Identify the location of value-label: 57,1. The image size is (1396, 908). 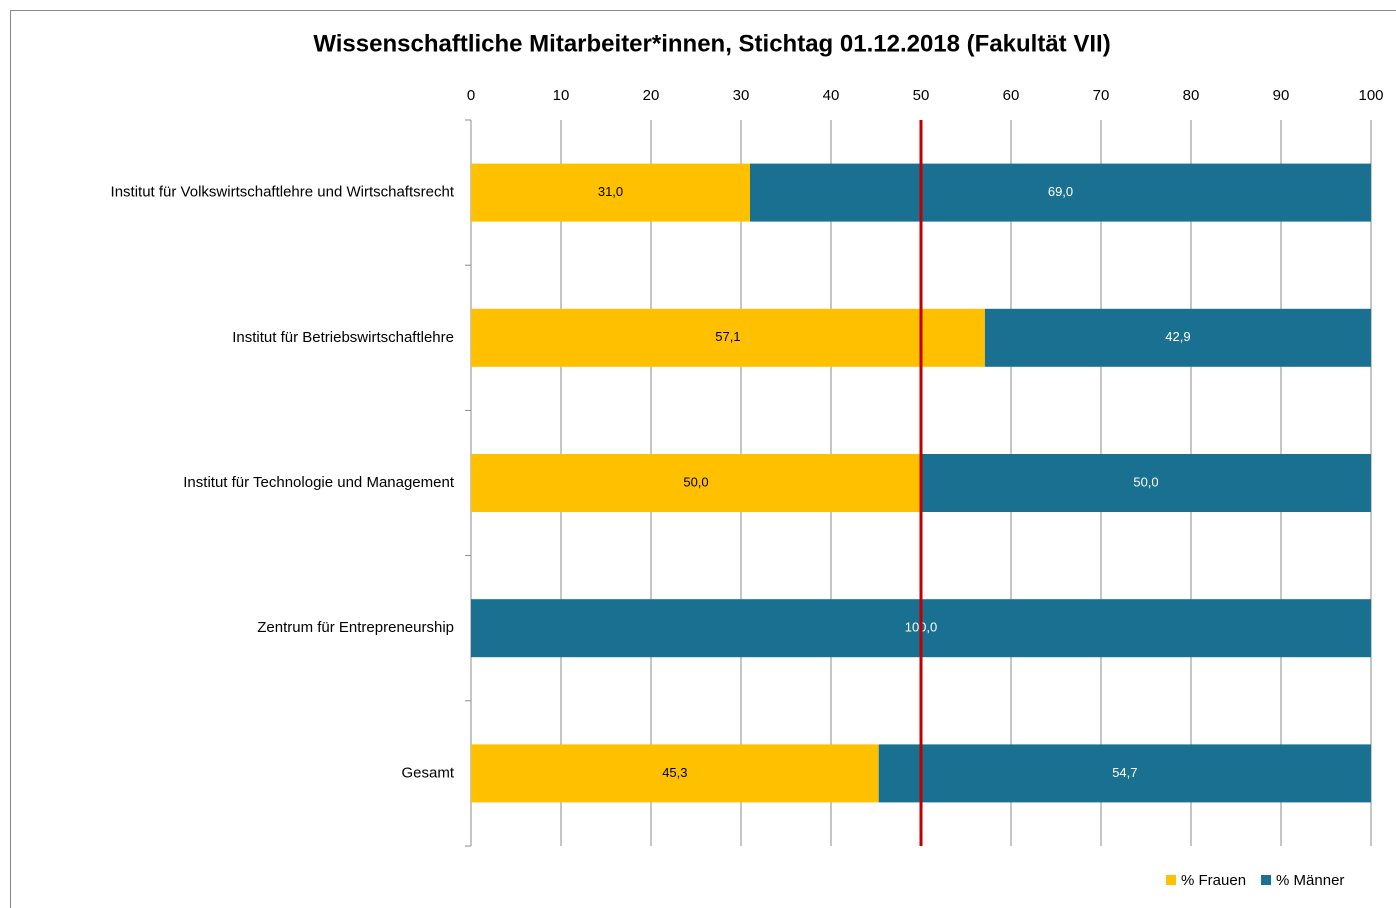
(727, 336).